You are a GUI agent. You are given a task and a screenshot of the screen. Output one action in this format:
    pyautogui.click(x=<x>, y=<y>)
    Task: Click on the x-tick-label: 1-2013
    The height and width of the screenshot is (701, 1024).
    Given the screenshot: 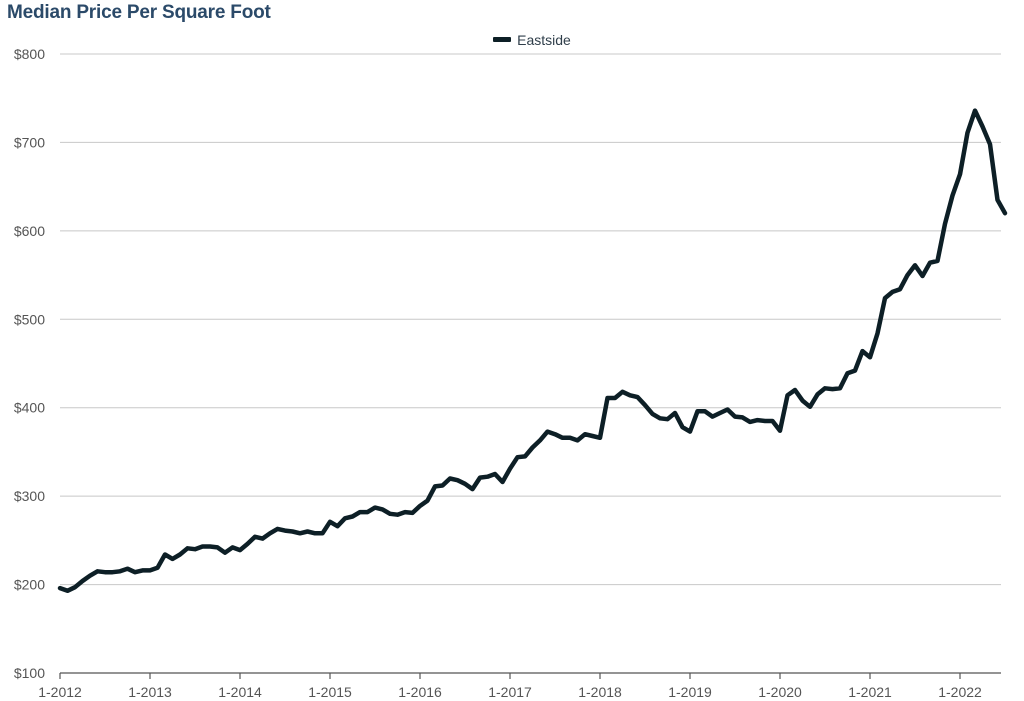 What is the action you would take?
    pyautogui.click(x=150, y=692)
    